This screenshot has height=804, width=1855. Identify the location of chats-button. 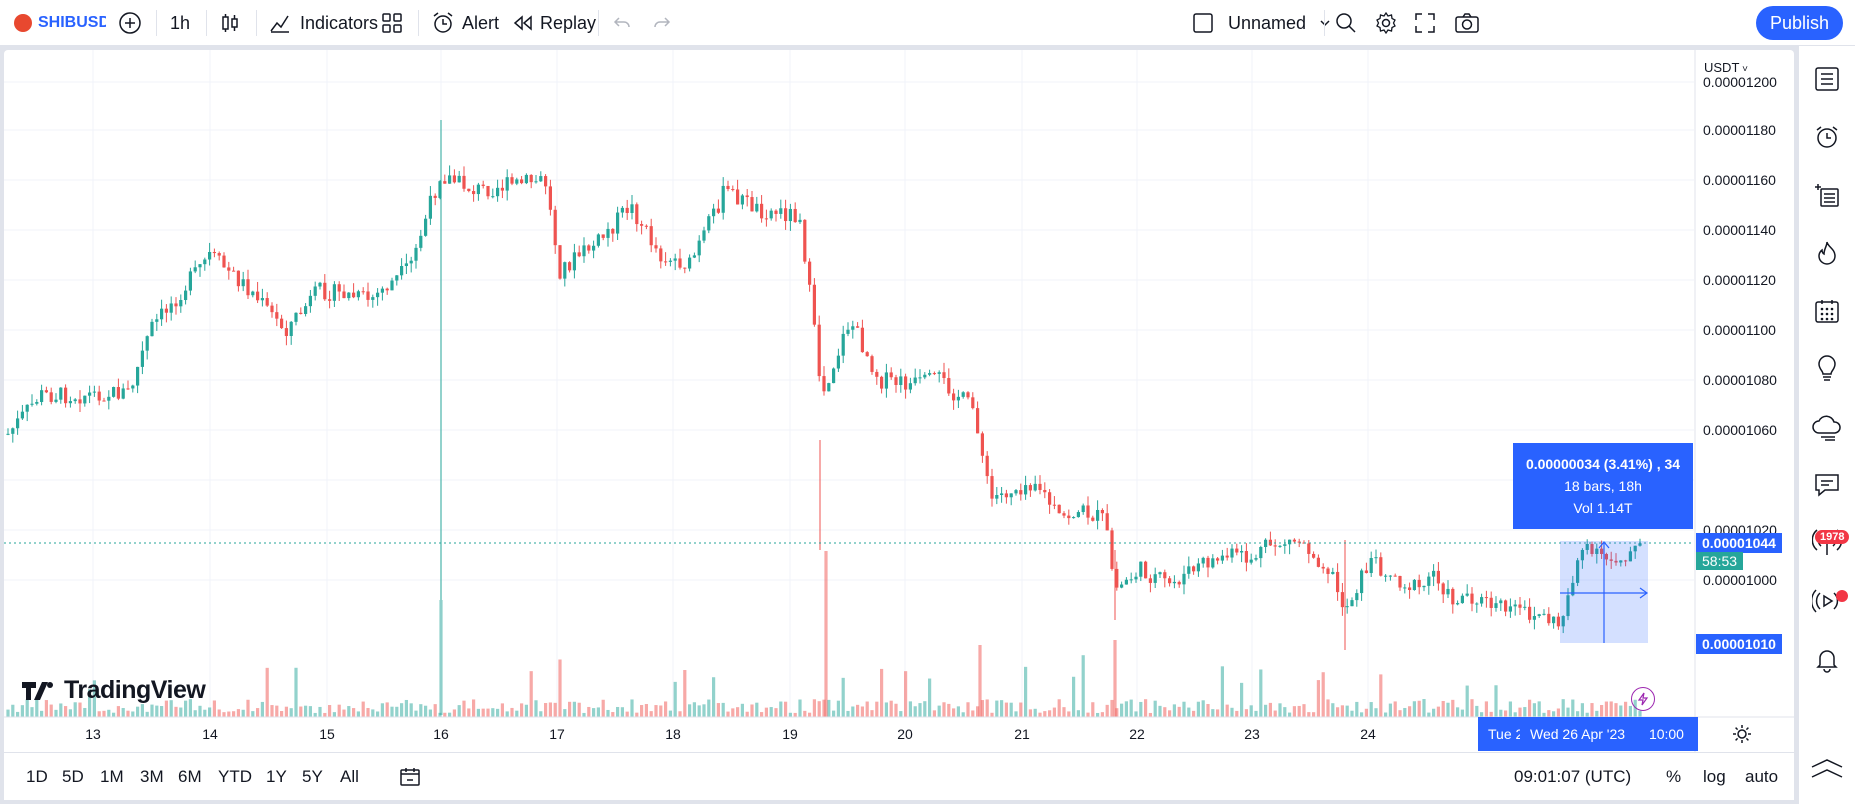
(1827, 485).